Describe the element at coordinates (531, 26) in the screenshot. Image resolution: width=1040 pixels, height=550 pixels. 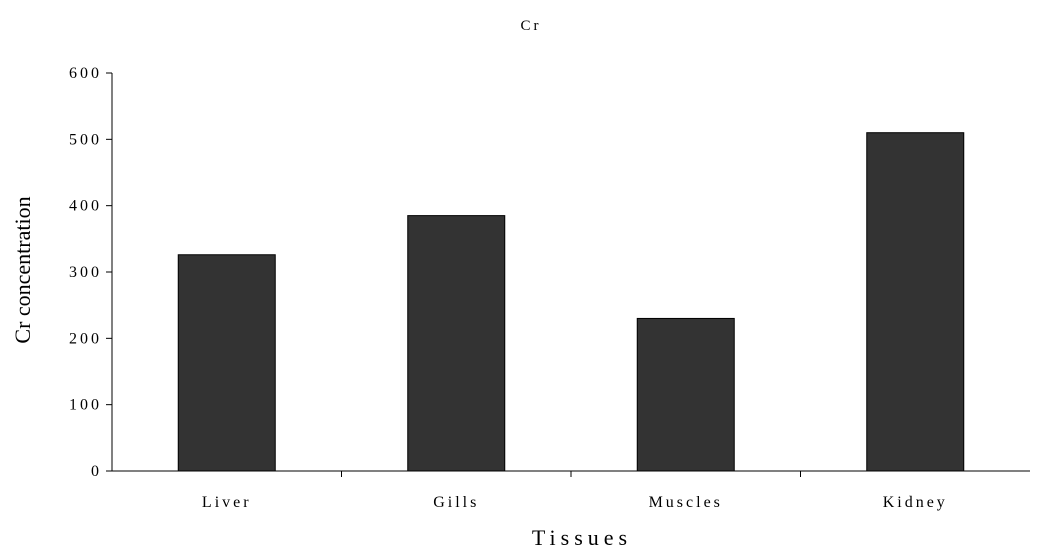
I see `chart-title: Cr` at that location.